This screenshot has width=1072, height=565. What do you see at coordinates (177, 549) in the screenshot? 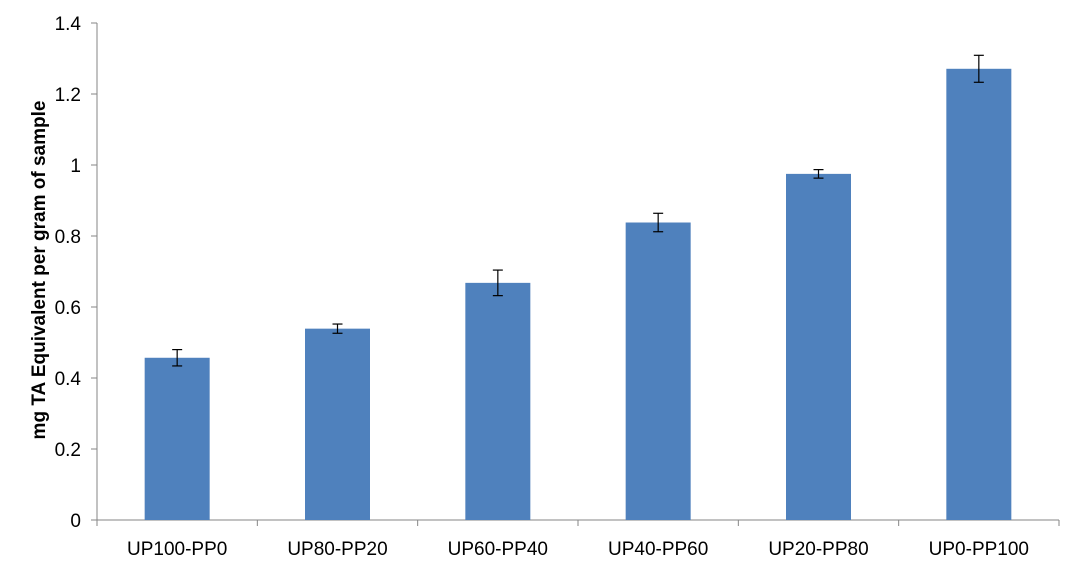
I see `x-tick-label: UP100-PP0` at bounding box center [177, 549].